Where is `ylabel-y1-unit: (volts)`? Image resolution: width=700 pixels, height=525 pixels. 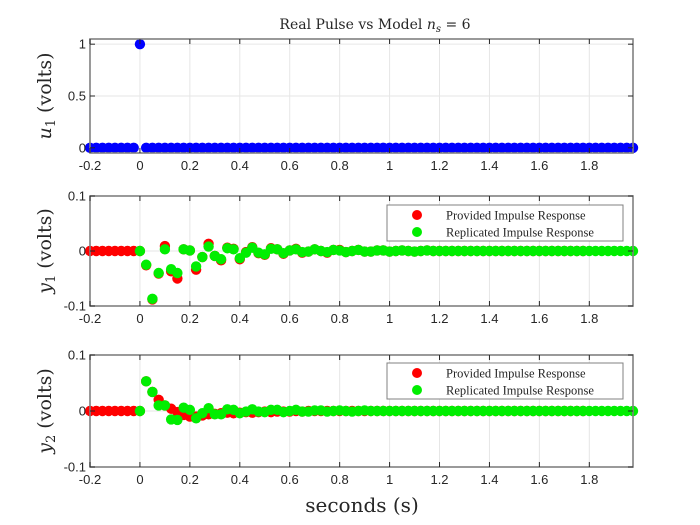 ylabel-y1-unit: (volts) is located at coordinates (45, 238).